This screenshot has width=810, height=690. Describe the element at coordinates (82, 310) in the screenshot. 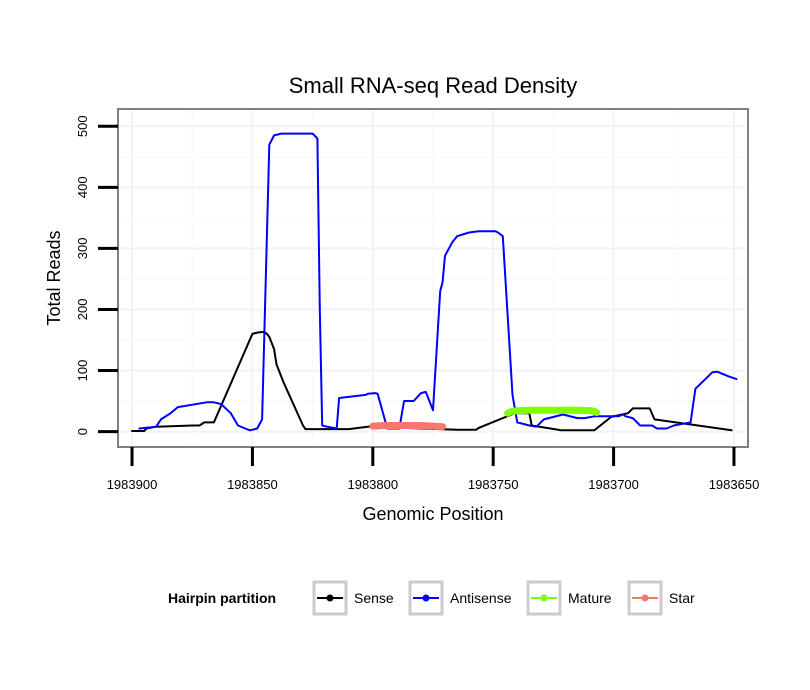

I see `y-tick-label: 200` at that location.